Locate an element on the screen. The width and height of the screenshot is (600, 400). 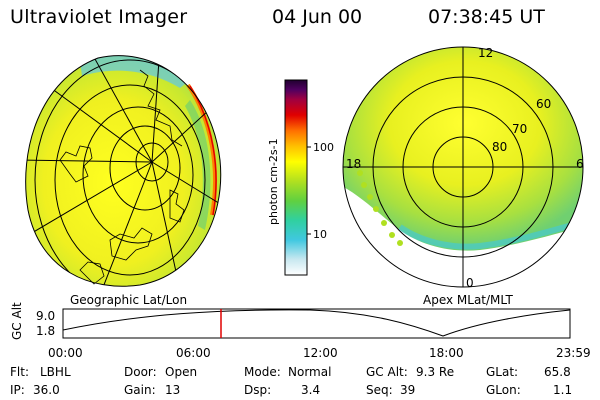
alt-y-bottom: 1.8 is located at coordinates (46, 331).